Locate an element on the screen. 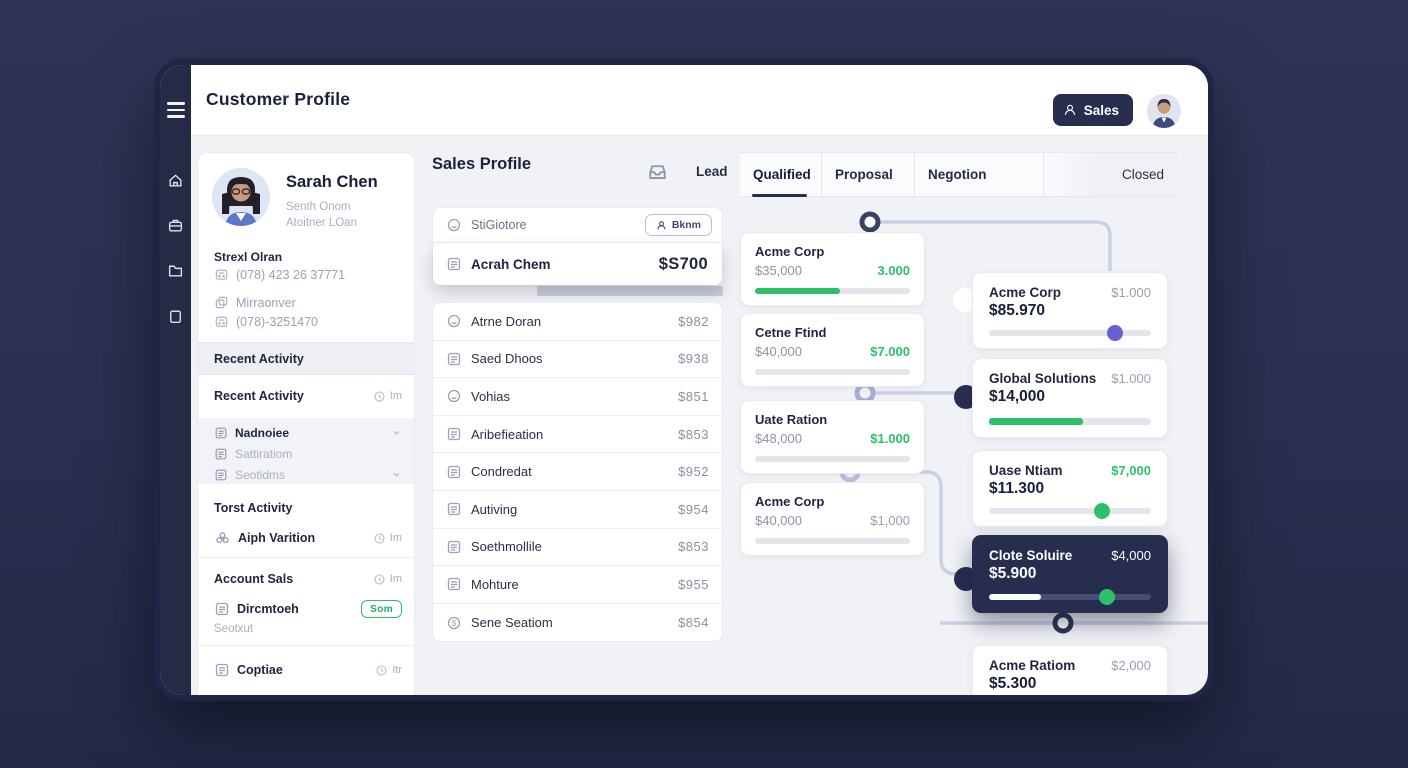 The width and height of the screenshot is (1408, 768). deal-card: Acme Corp $1.000 $85.970 is located at coordinates (1070, 310).